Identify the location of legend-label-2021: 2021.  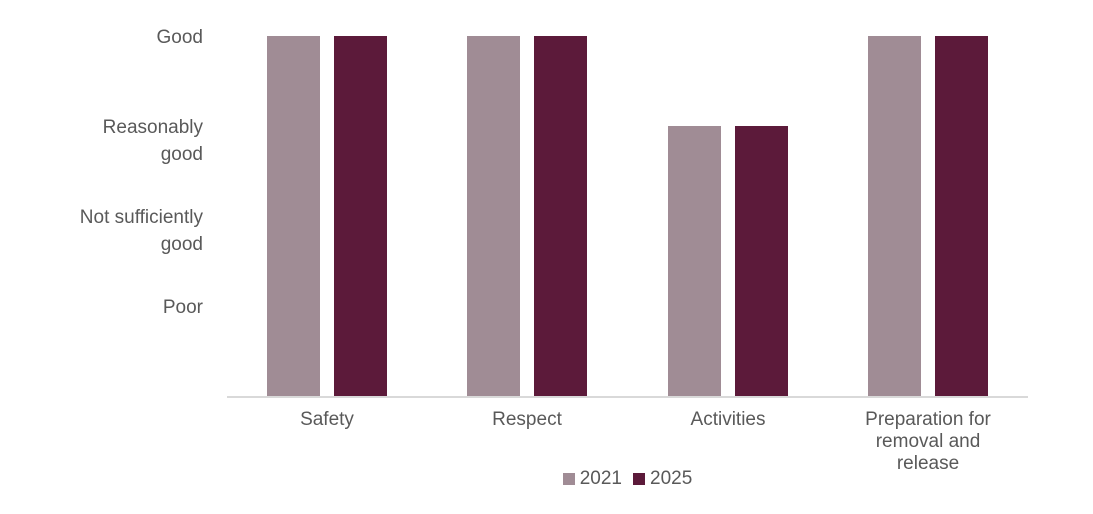
(600, 478).